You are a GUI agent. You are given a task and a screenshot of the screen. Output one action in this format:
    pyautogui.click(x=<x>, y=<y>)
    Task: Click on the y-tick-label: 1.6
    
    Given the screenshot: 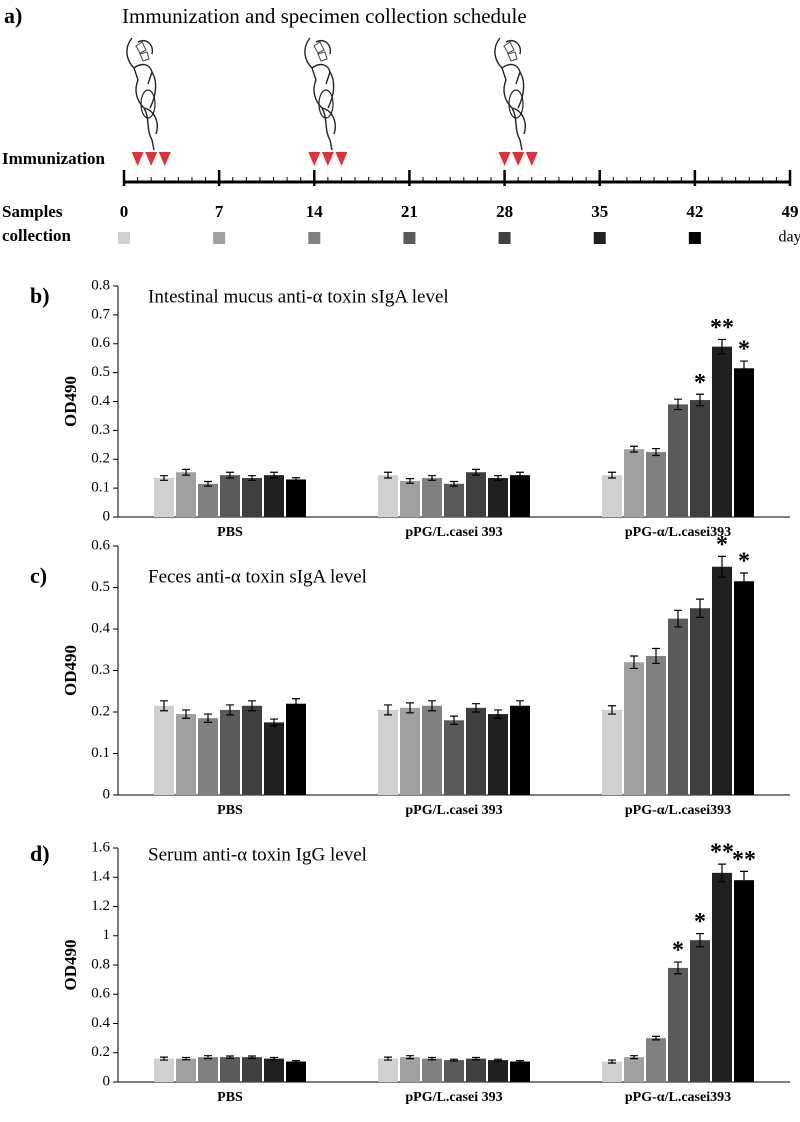 What is the action you would take?
    pyautogui.click(x=100, y=847)
    